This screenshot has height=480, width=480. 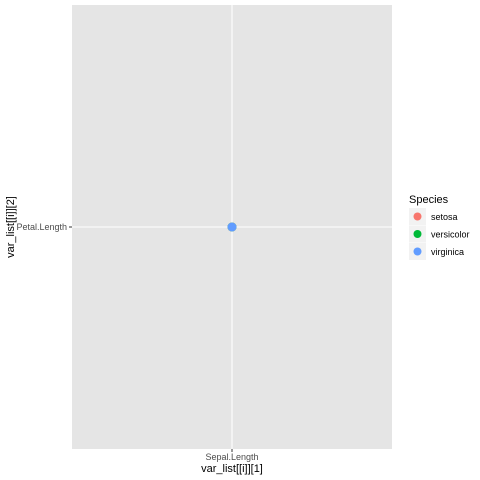 What do you see at coordinates (231, 457) in the screenshot?
I see `x-tick-label: Sepal.Length` at bounding box center [231, 457].